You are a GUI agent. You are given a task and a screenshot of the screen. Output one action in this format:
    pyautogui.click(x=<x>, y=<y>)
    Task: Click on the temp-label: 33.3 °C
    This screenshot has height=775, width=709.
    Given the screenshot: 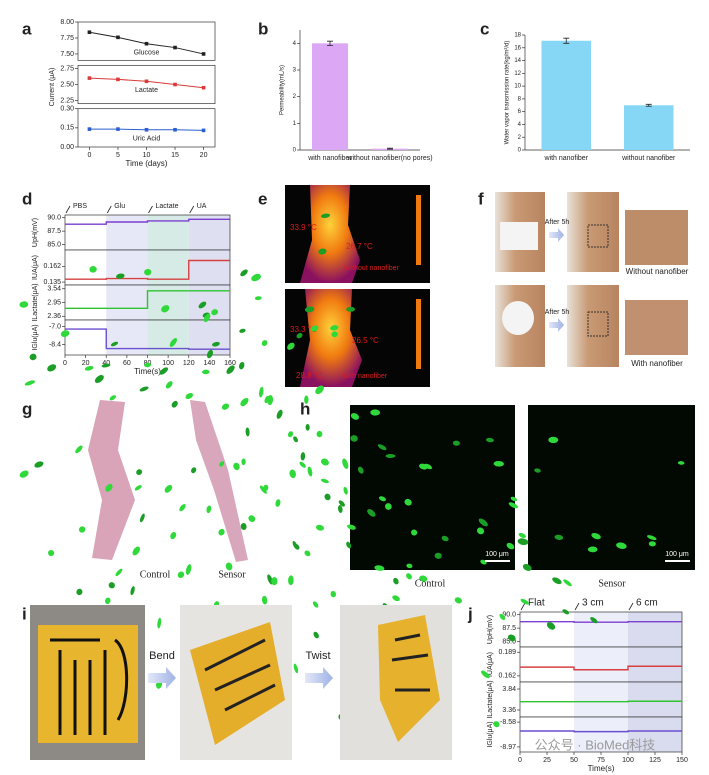 What is the action you would take?
    pyautogui.click(x=303, y=329)
    